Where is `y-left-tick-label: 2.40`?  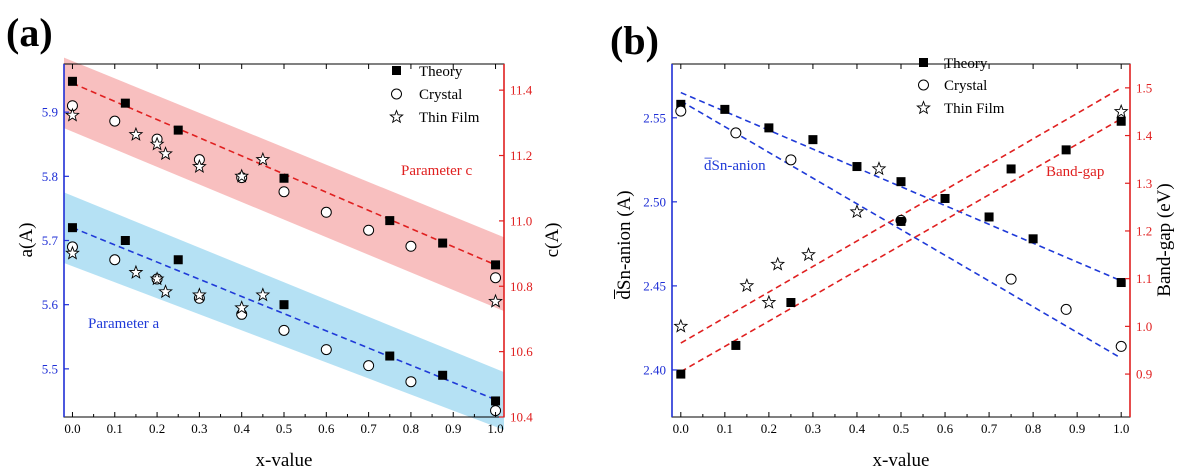 y-left-tick-label: 2.40 is located at coordinates (654, 369).